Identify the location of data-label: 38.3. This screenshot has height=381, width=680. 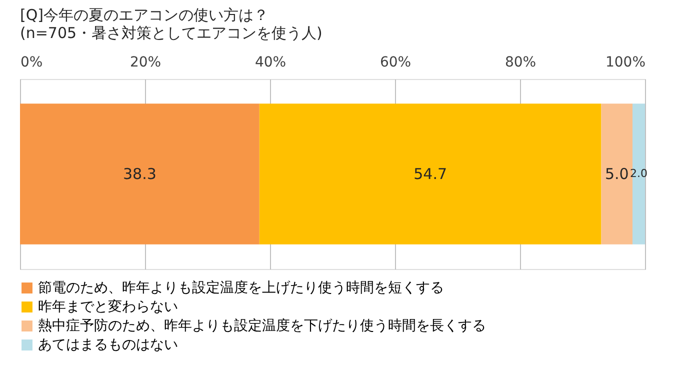
(139, 174).